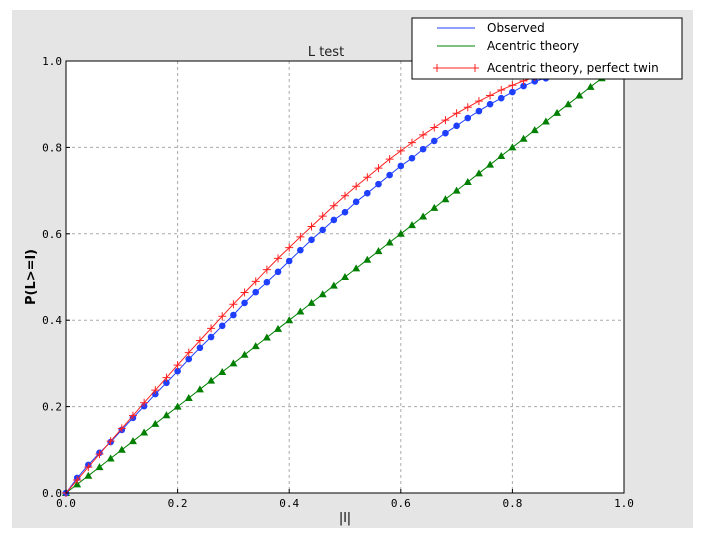  Describe the element at coordinates (52, 61) in the screenshot. I see `y-tick-label: 1.0` at that location.